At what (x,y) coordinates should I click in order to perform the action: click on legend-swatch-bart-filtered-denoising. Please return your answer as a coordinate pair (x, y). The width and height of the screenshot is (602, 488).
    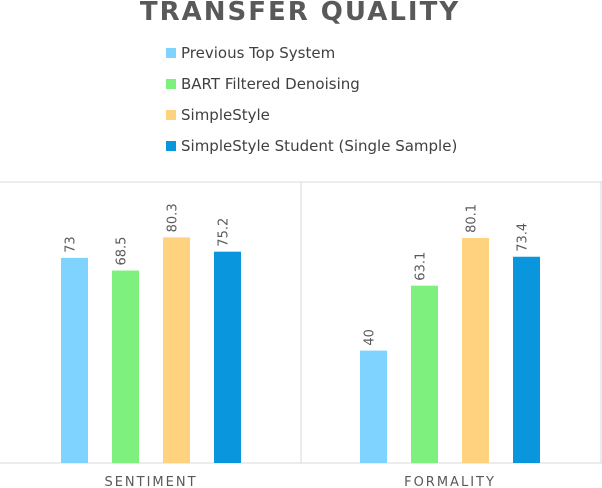
    Looking at the image, I should click on (171, 84).